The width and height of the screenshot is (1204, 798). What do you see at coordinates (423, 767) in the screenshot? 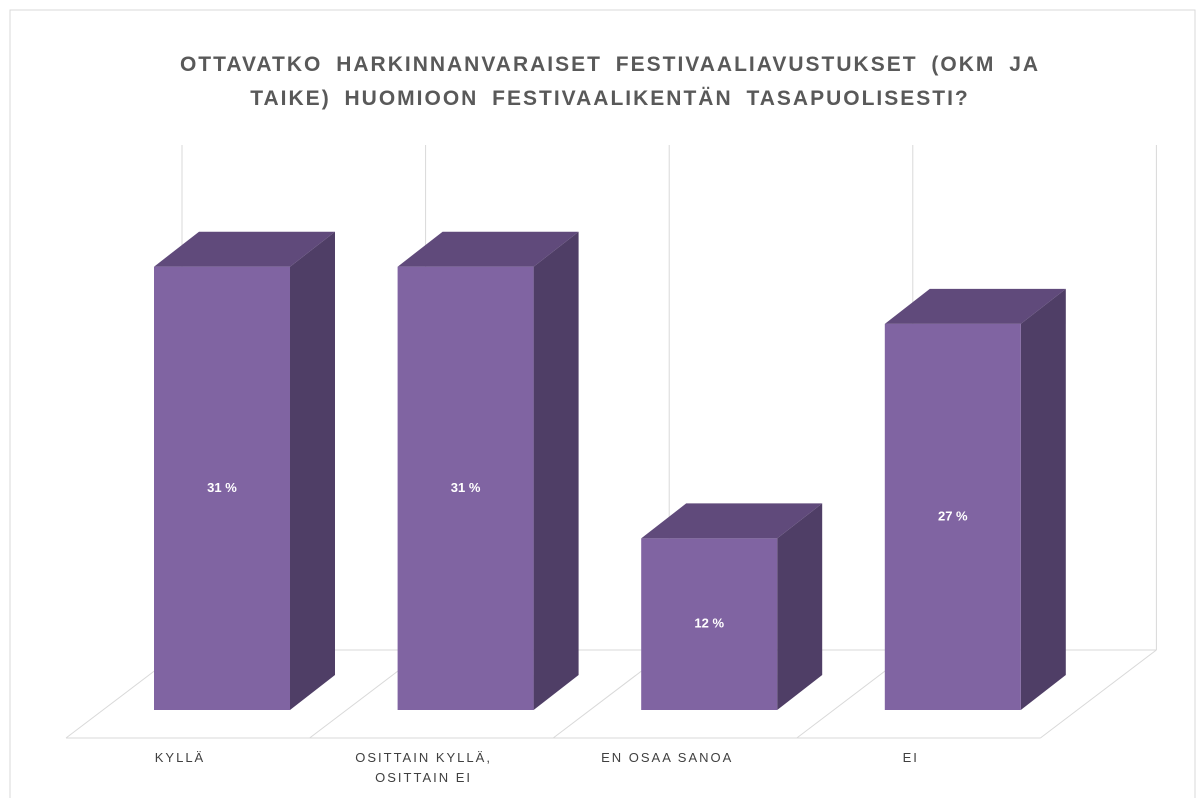
I see `x-tick-label: OSITTAIN KYLLÄ, OSITTAIN EI` at bounding box center [423, 767].